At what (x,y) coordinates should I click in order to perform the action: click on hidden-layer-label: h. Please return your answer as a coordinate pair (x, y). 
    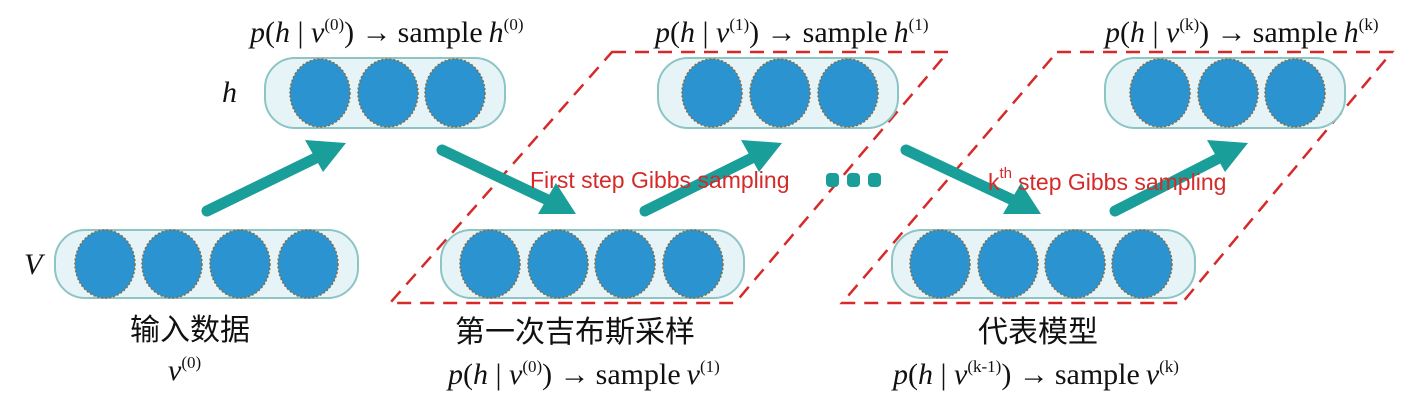
    Looking at the image, I should click on (229, 92).